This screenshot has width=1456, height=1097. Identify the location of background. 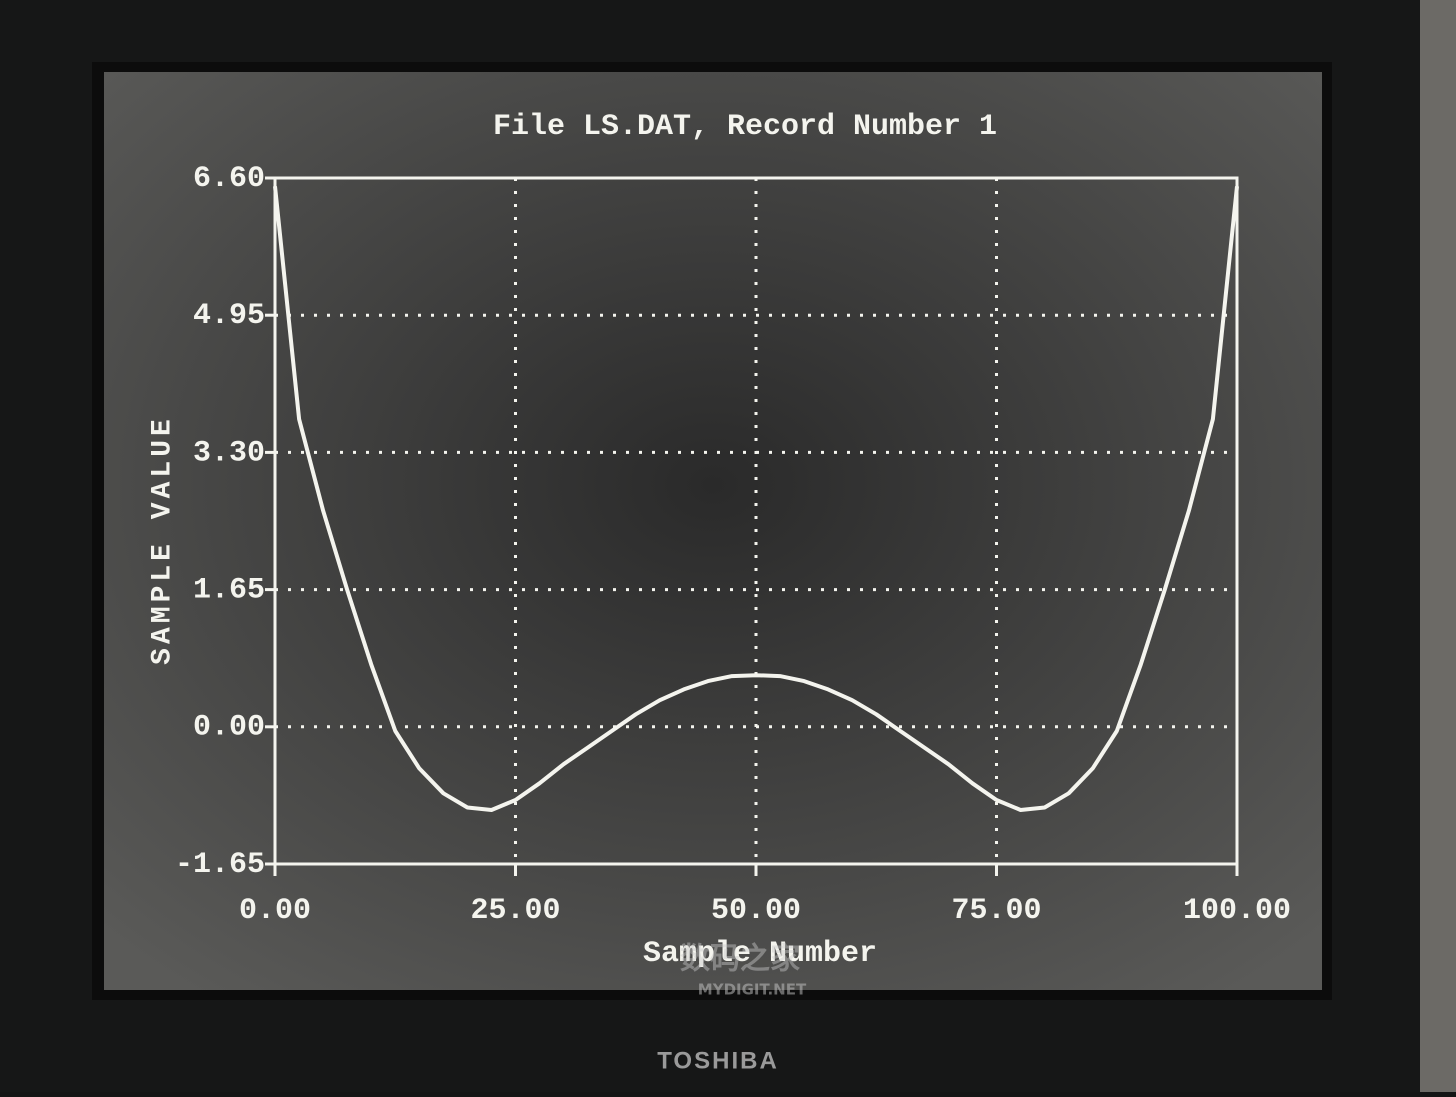
(1438, 546).